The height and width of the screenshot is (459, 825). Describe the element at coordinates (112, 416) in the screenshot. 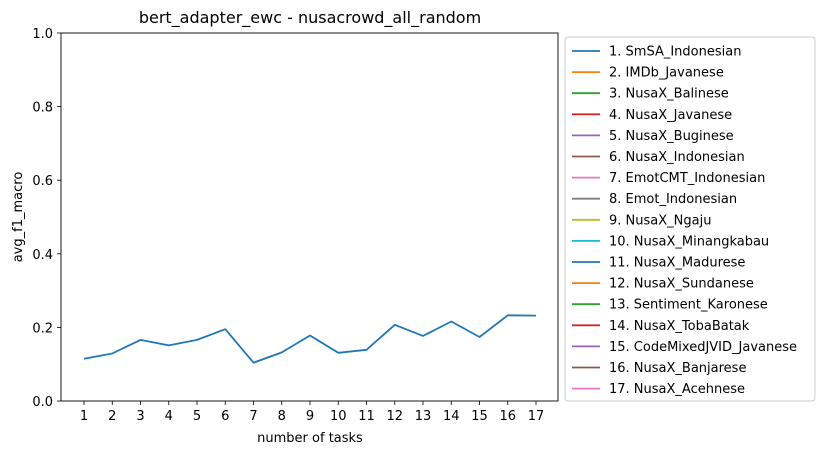

I see `x-tick-label: 2` at that location.